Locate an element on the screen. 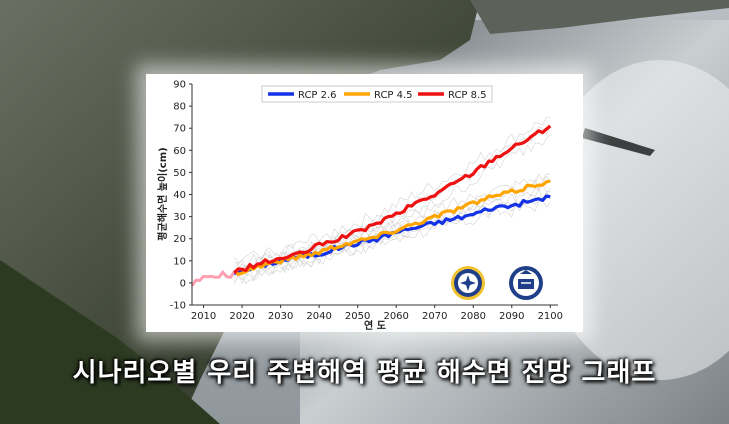  y-axis-label: 평균해수면 높이(cm) is located at coordinates (162, 193).